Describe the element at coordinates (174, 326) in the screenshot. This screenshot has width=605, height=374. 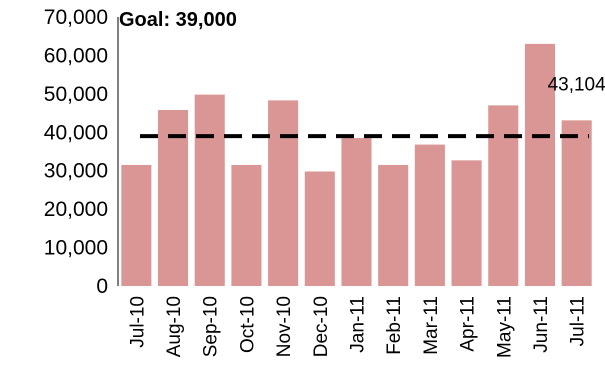
I see `x-tick-label: Aug-10` at that location.